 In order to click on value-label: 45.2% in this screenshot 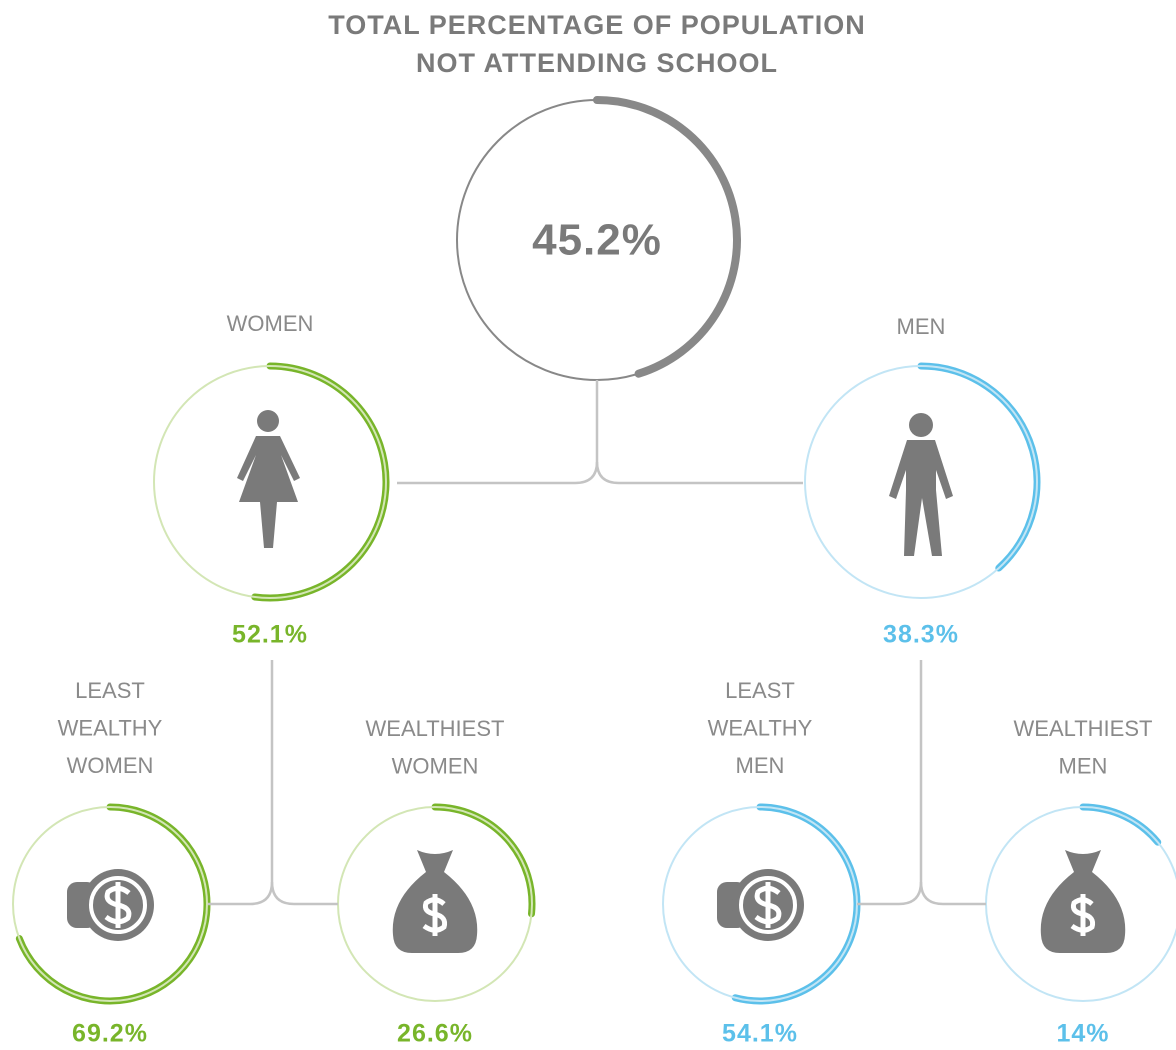, I will do `click(597, 240)`.